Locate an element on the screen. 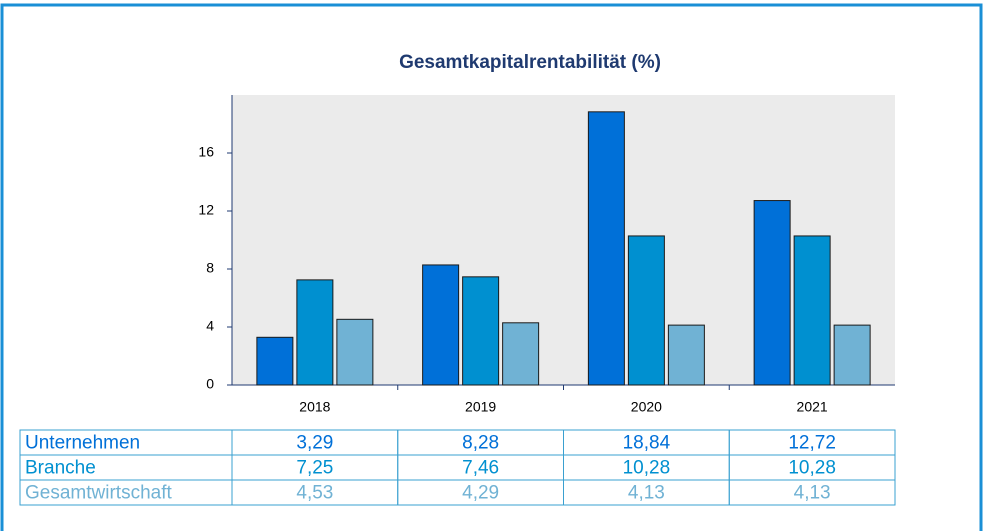  x-tick-label: 2019 is located at coordinates (480, 407).